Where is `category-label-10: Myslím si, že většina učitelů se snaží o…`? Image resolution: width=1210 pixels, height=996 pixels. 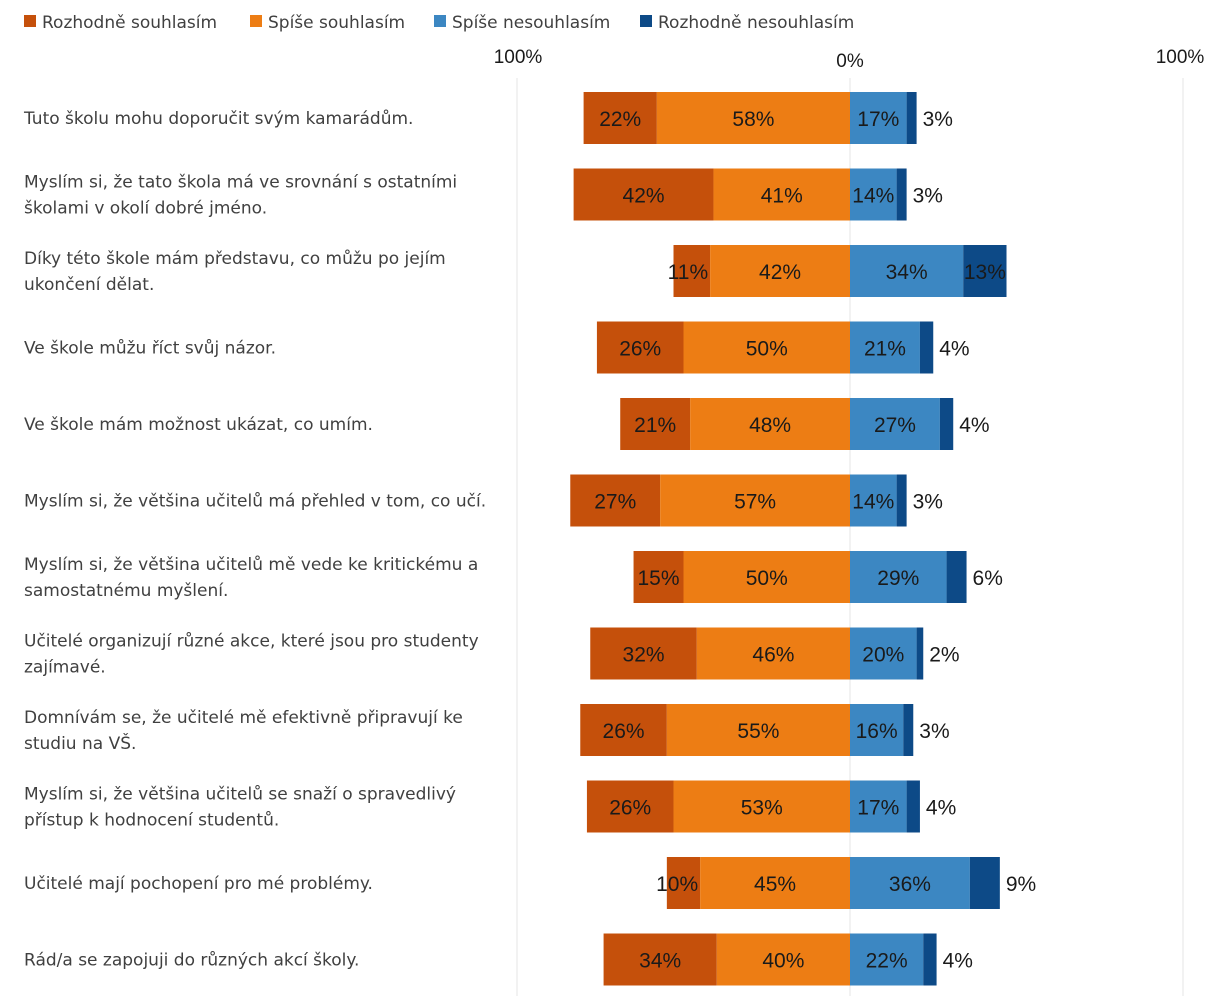
category-label-10: Myslím si, že většina učitelů se snaží o… is located at coordinates (240, 808).